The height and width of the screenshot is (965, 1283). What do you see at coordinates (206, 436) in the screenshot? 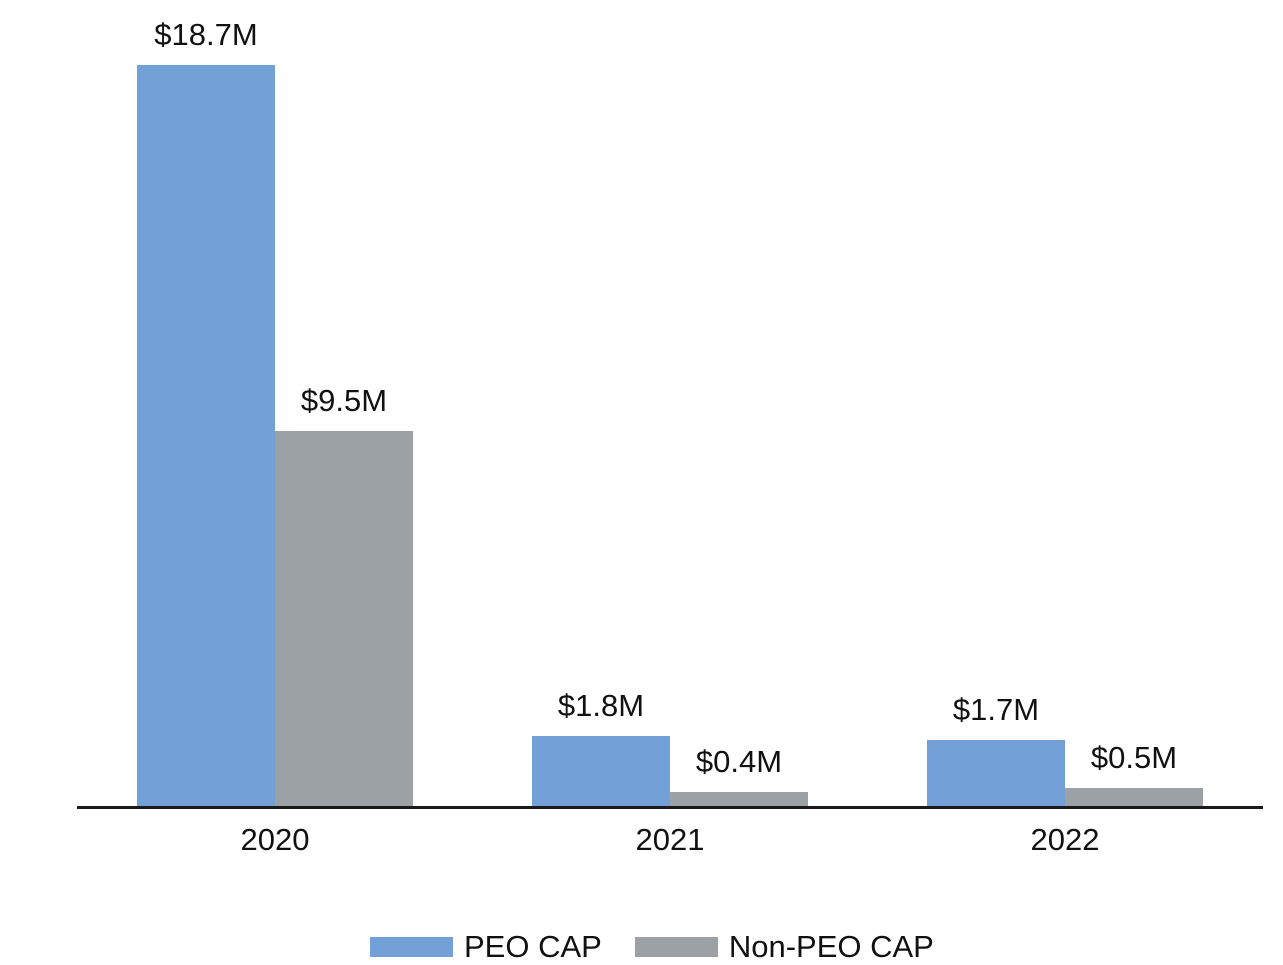
I see `bar-peo-cap-2020` at bounding box center [206, 436].